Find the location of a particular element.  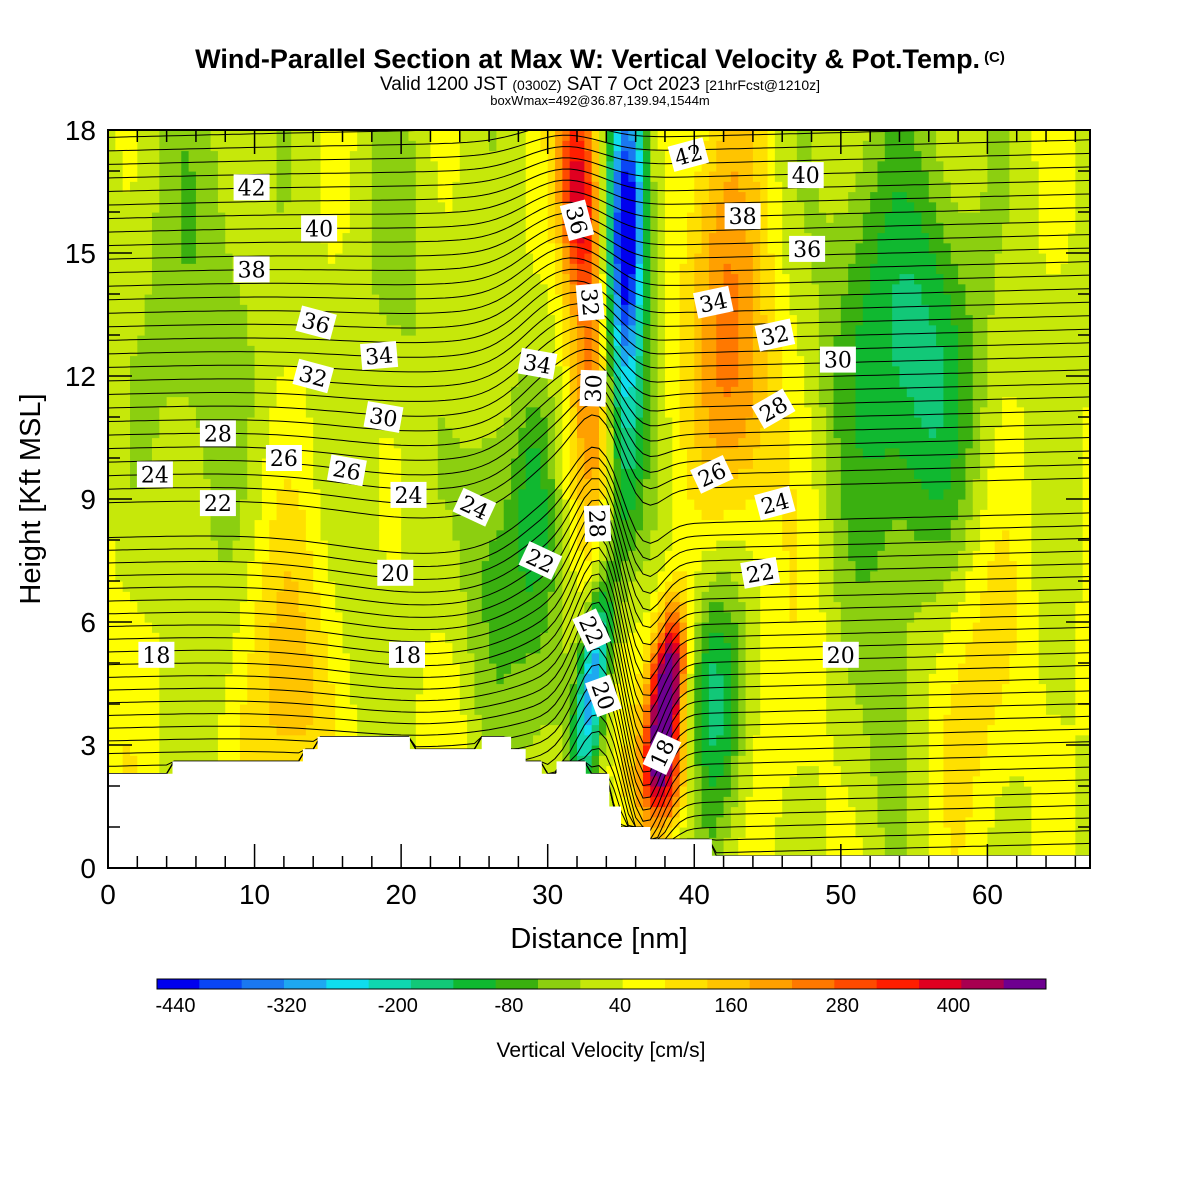

contour-label: 40 is located at coordinates (319, 228).